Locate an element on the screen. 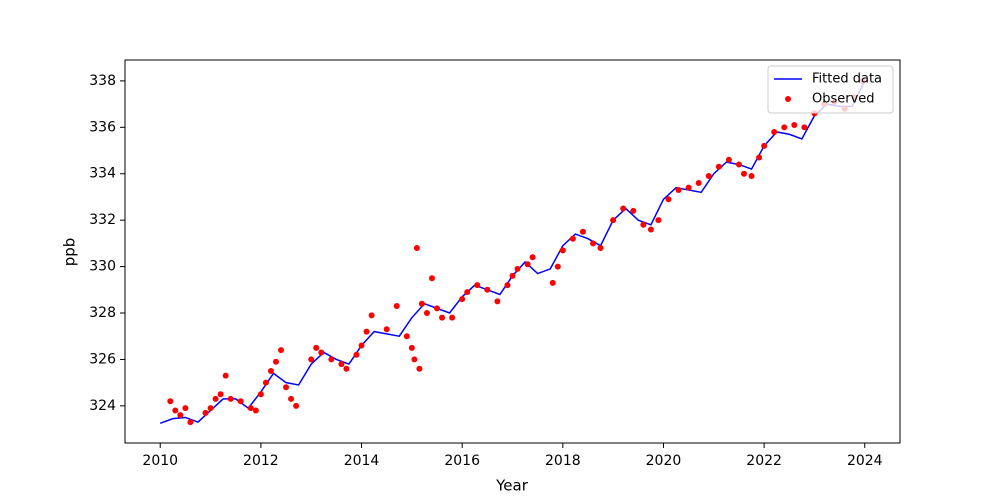 This screenshot has height=500, width=1000. x-tick-label: 2010 is located at coordinates (160, 461).